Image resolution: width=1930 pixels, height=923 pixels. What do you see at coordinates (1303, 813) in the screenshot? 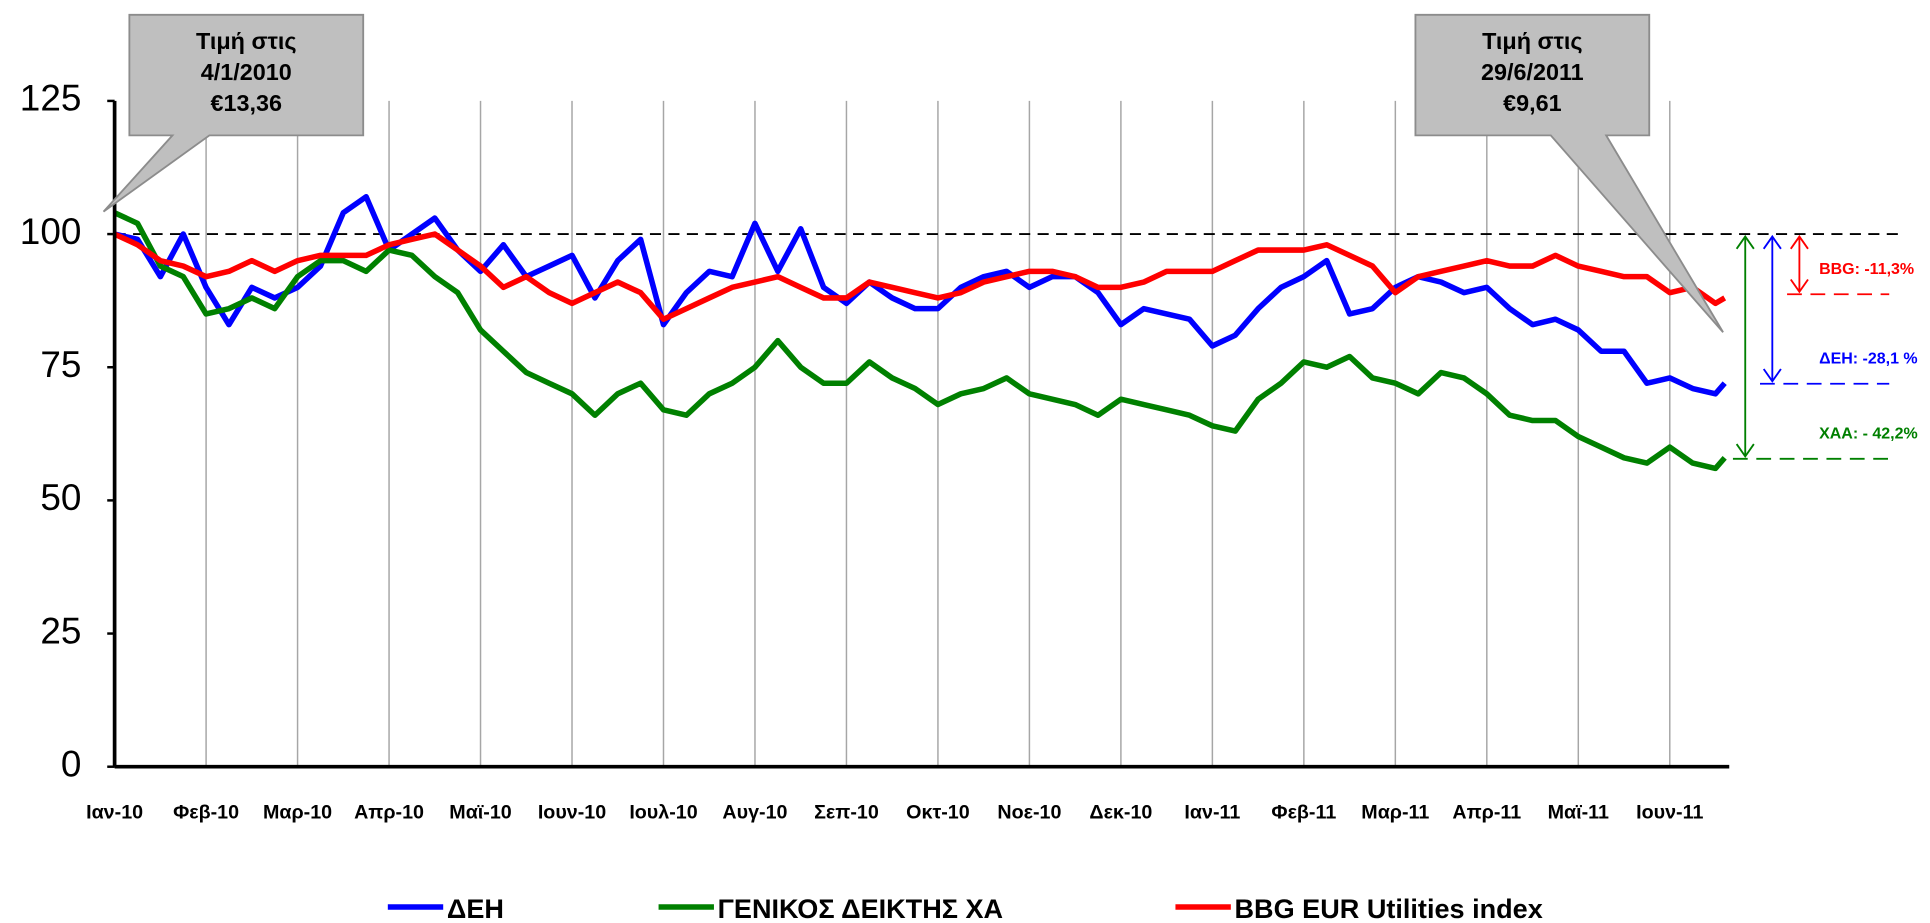
I see `x-tick-label: Φεβ-11` at bounding box center [1303, 813].